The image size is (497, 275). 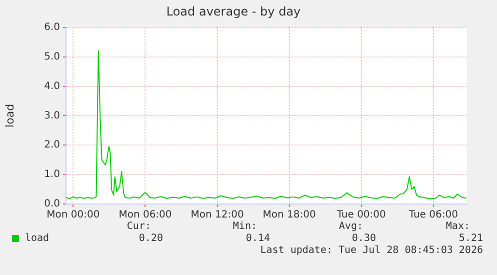 I want to click on x-tick-label: Mon 06:00, so click(x=145, y=215).